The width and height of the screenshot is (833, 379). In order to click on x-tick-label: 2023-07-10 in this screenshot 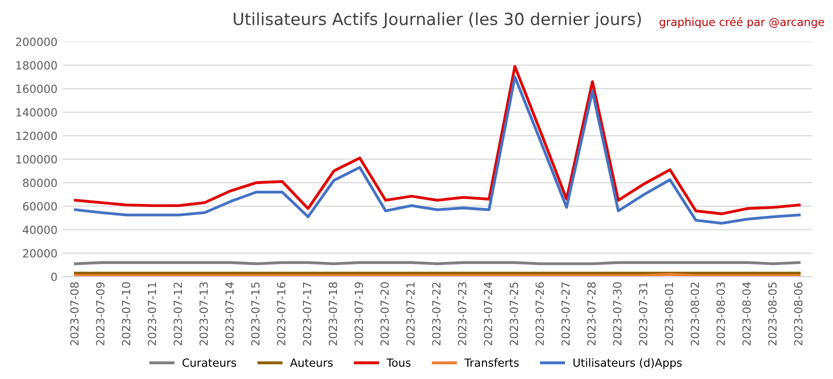, I will do `click(126, 314)`.